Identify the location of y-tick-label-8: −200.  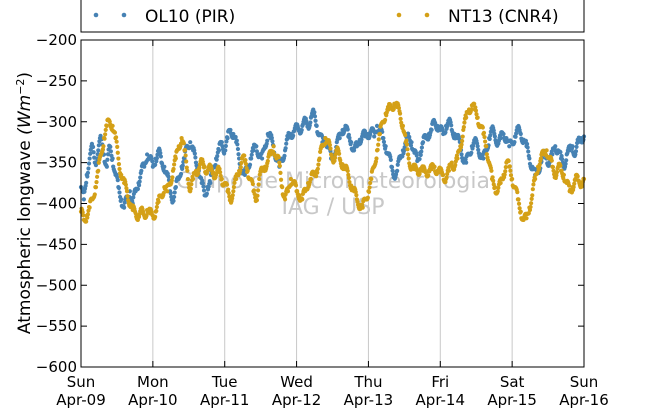
(56, 40).